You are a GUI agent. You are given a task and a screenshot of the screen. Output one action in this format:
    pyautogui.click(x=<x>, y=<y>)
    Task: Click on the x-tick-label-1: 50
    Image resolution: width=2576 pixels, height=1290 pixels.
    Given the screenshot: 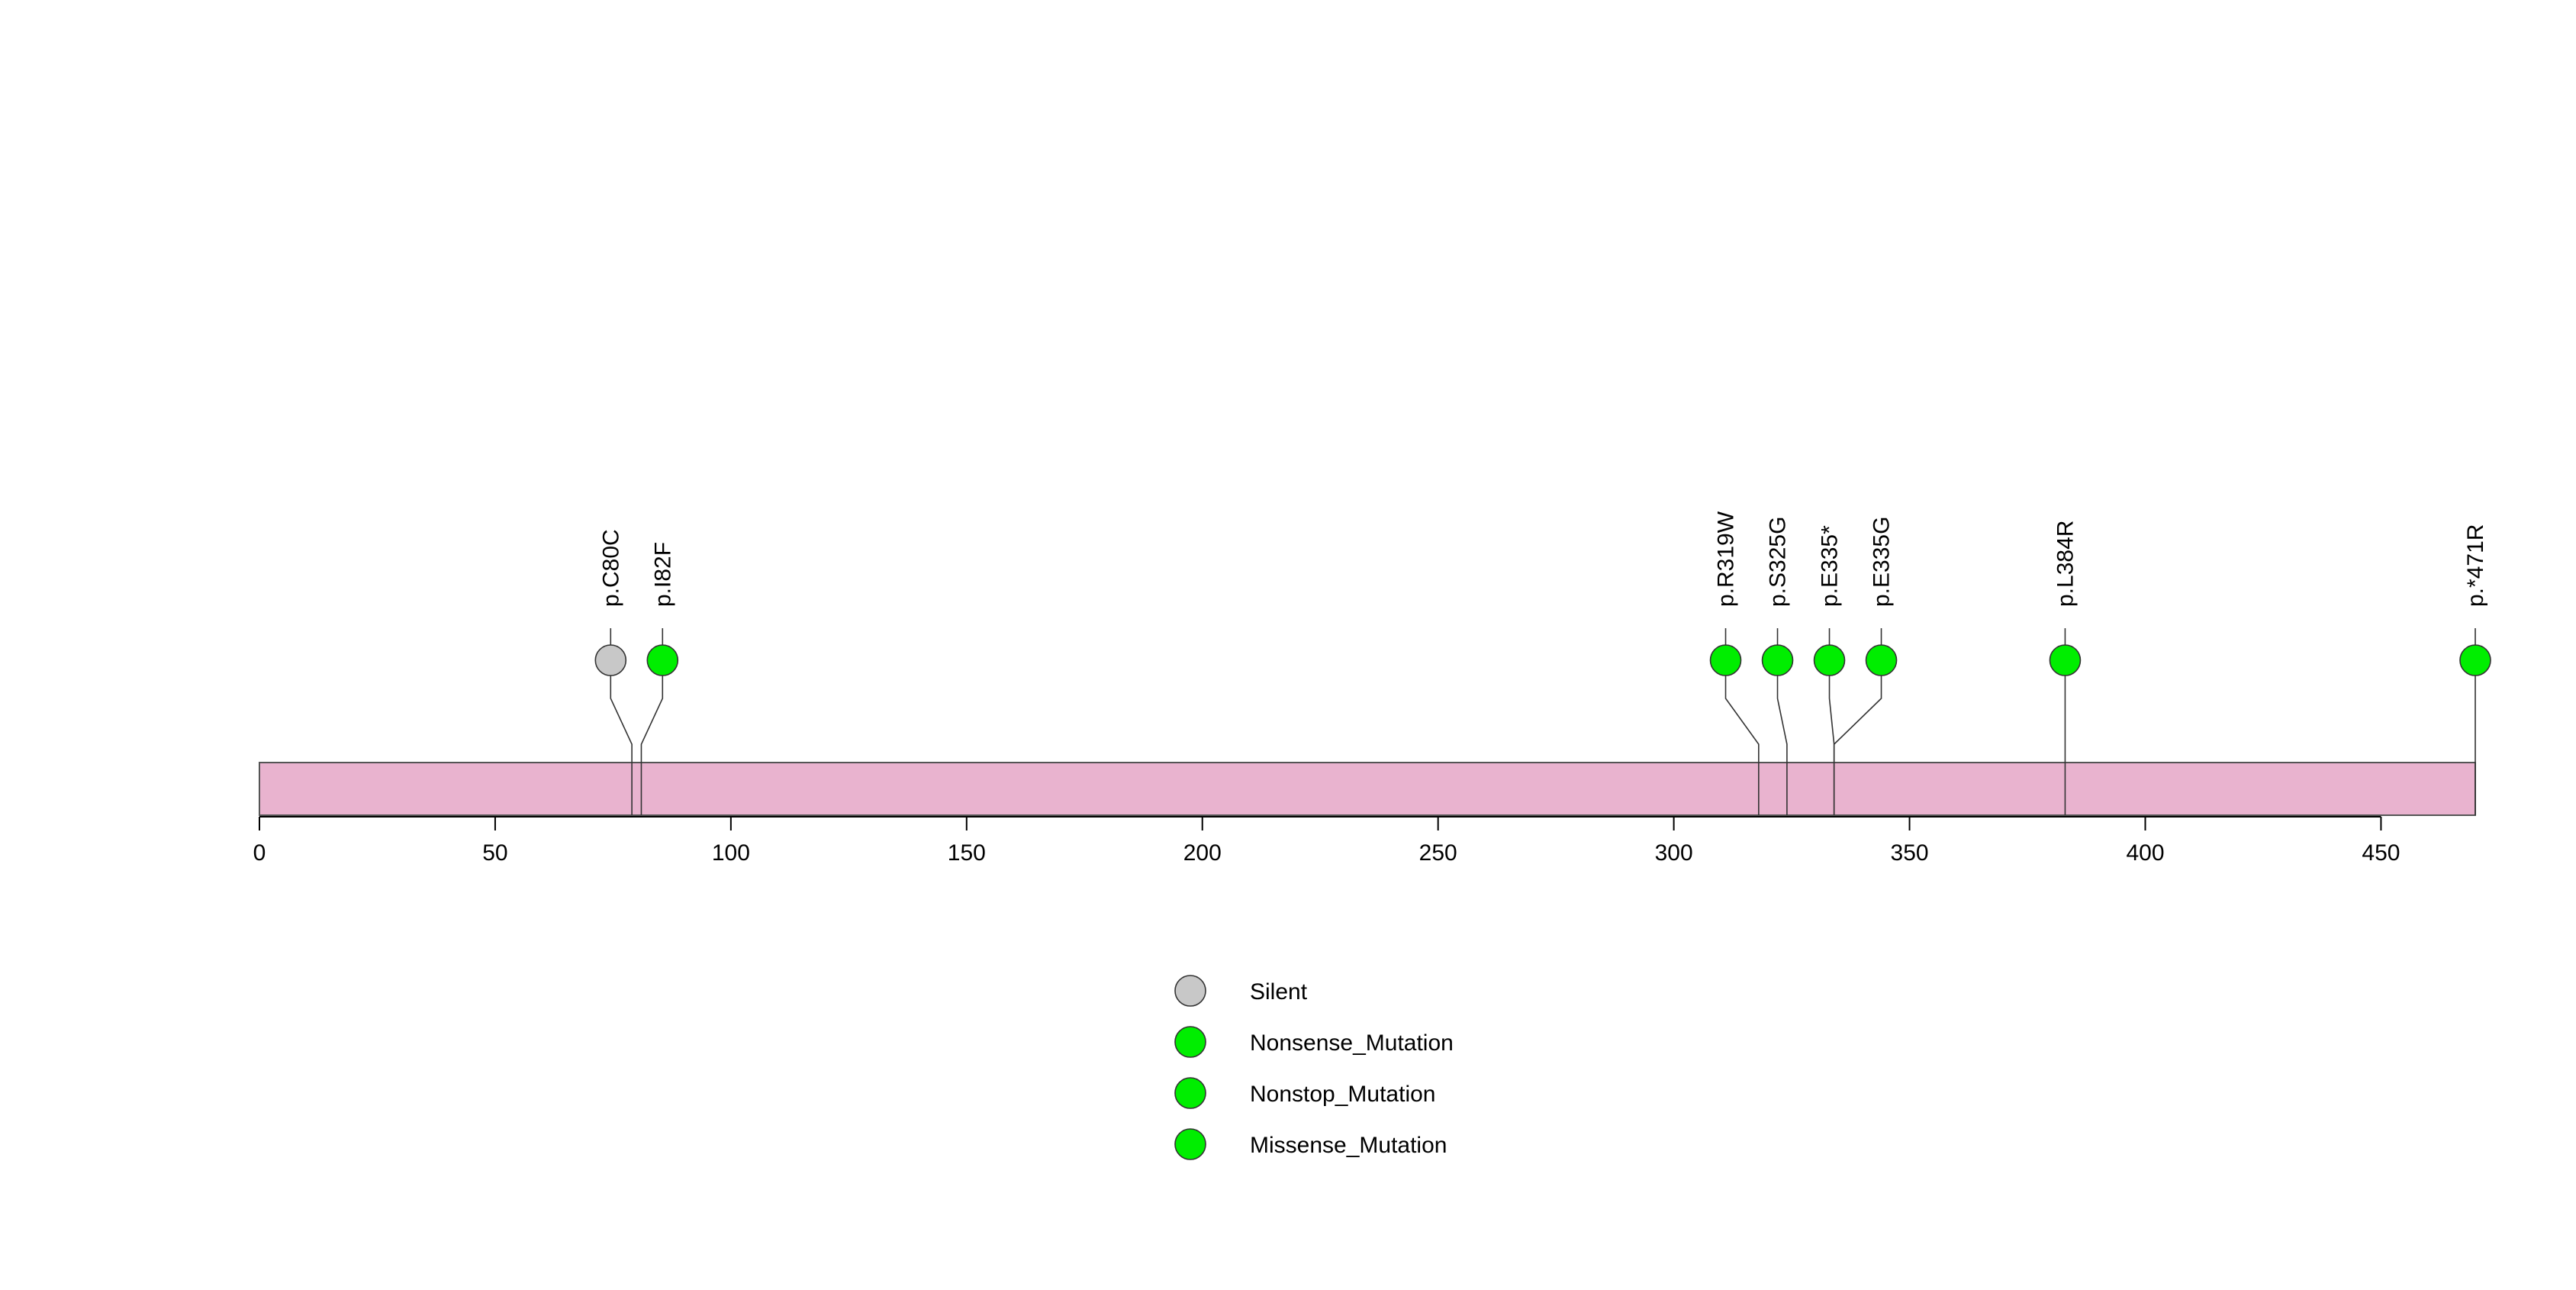 What is the action you would take?
    pyautogui.click(x=494, y=853)
    